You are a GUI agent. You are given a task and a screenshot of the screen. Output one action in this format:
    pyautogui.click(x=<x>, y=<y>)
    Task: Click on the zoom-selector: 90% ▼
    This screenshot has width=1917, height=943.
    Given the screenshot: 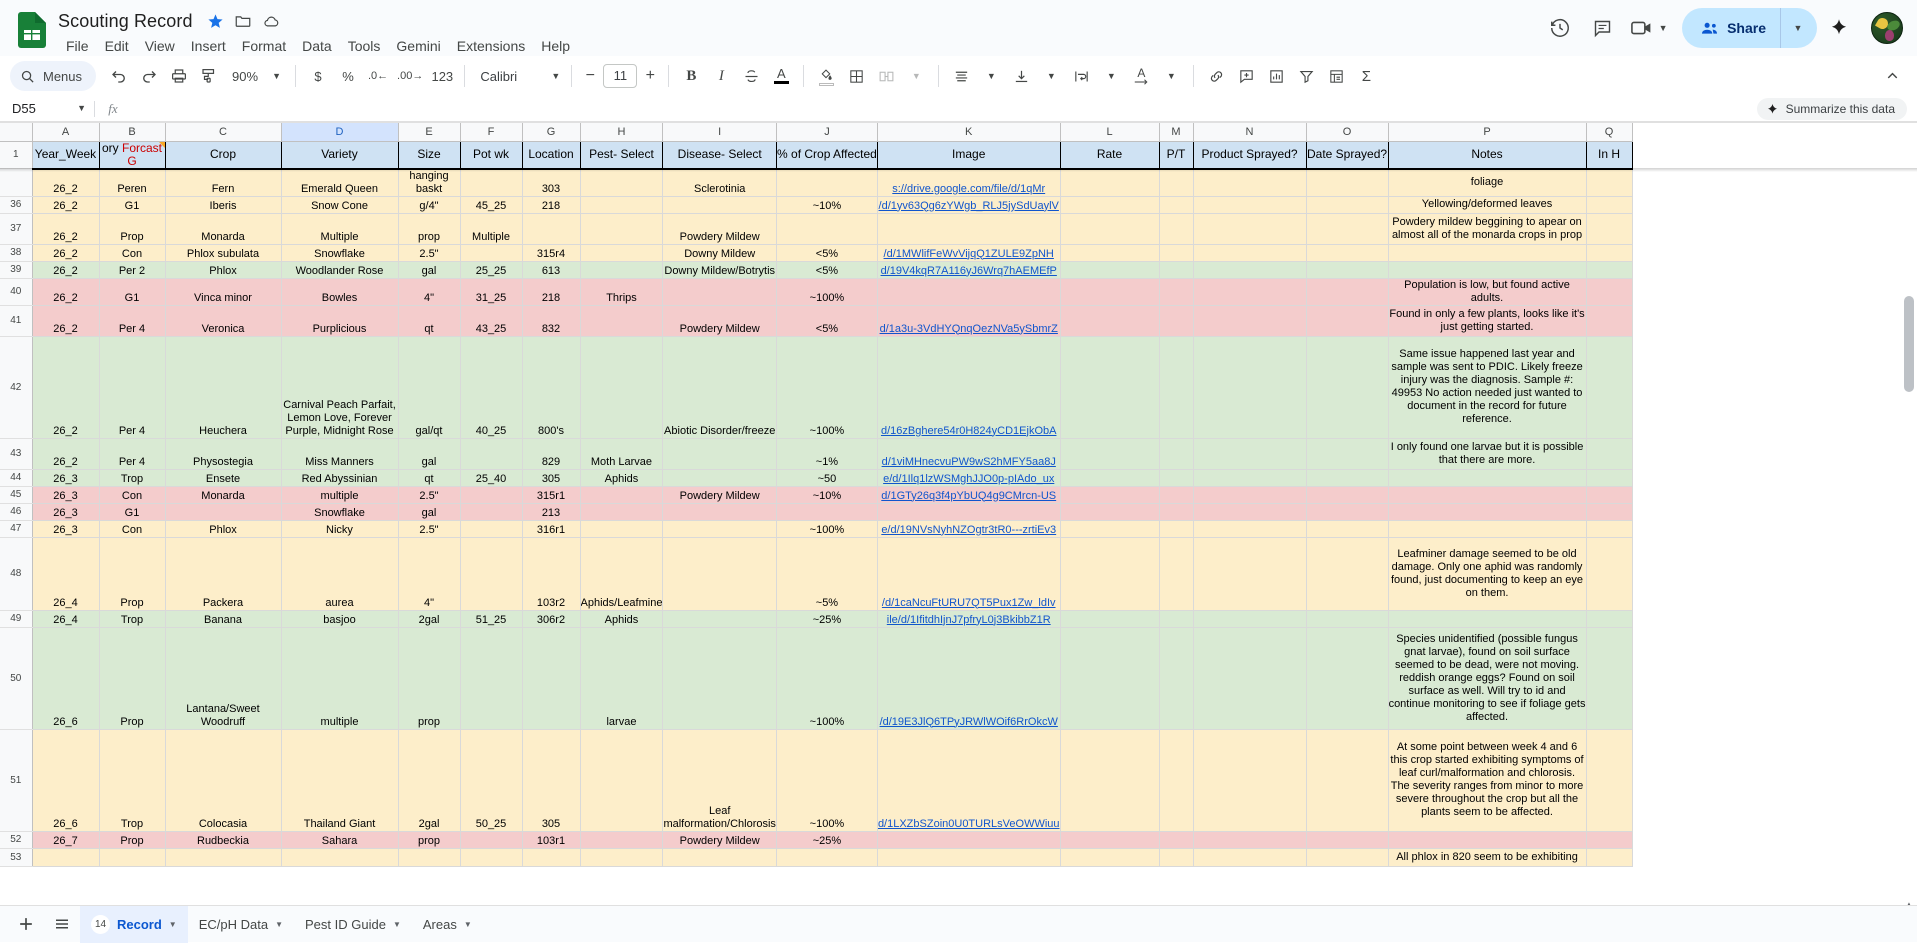 What is the action you would take?
    pyautogui.click(x=256, y=76)
    